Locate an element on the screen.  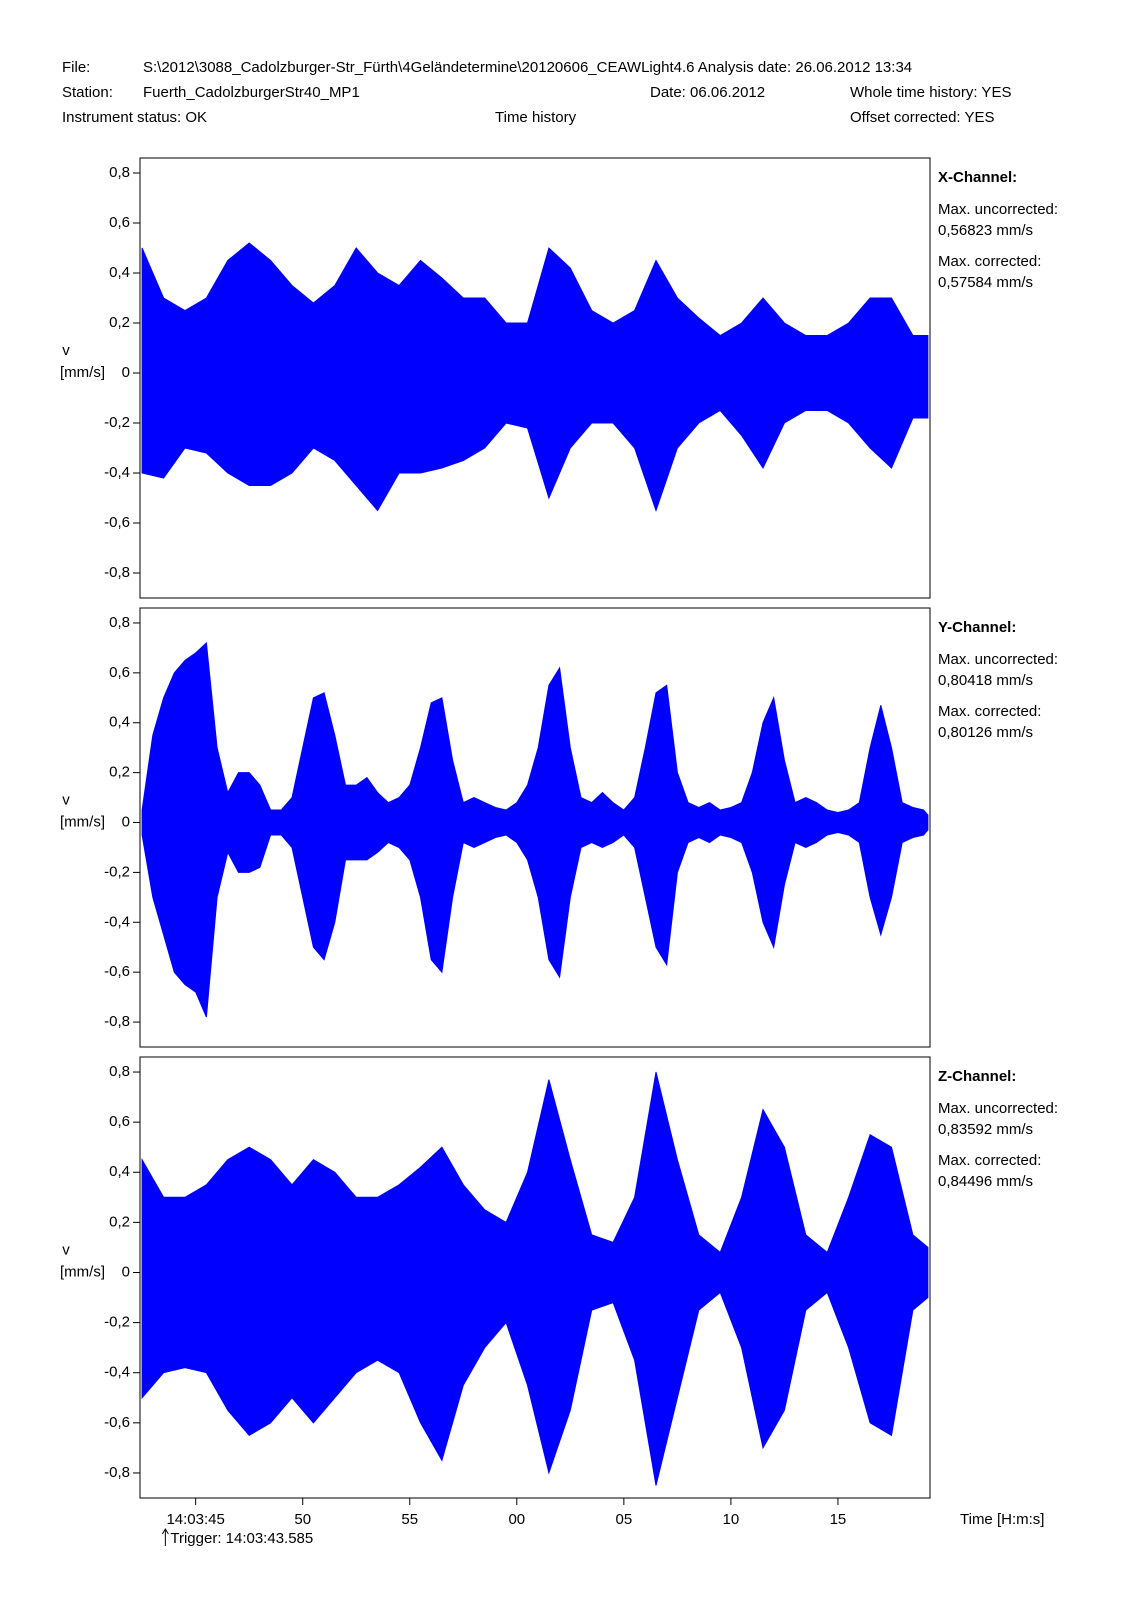
mode: Time history is located at coordinates (536, 117).